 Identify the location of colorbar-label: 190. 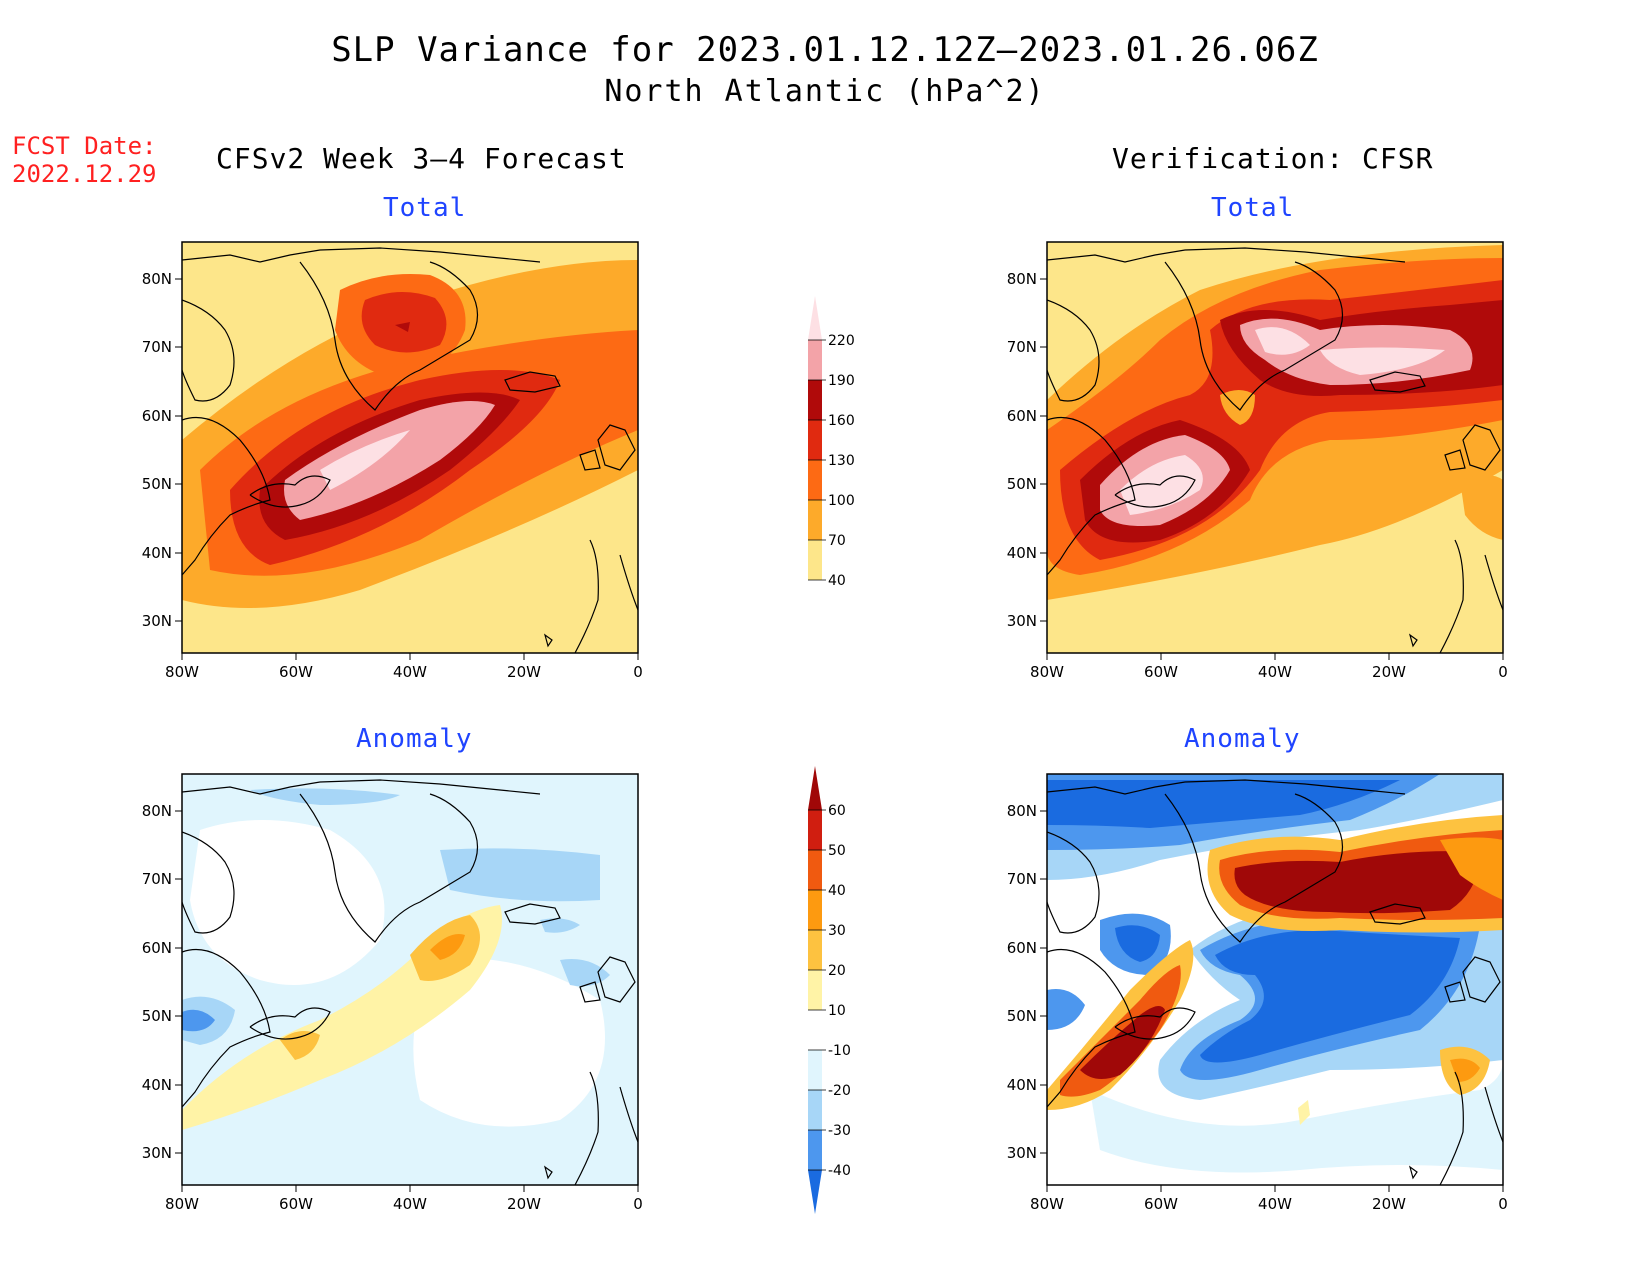
(841, 381).